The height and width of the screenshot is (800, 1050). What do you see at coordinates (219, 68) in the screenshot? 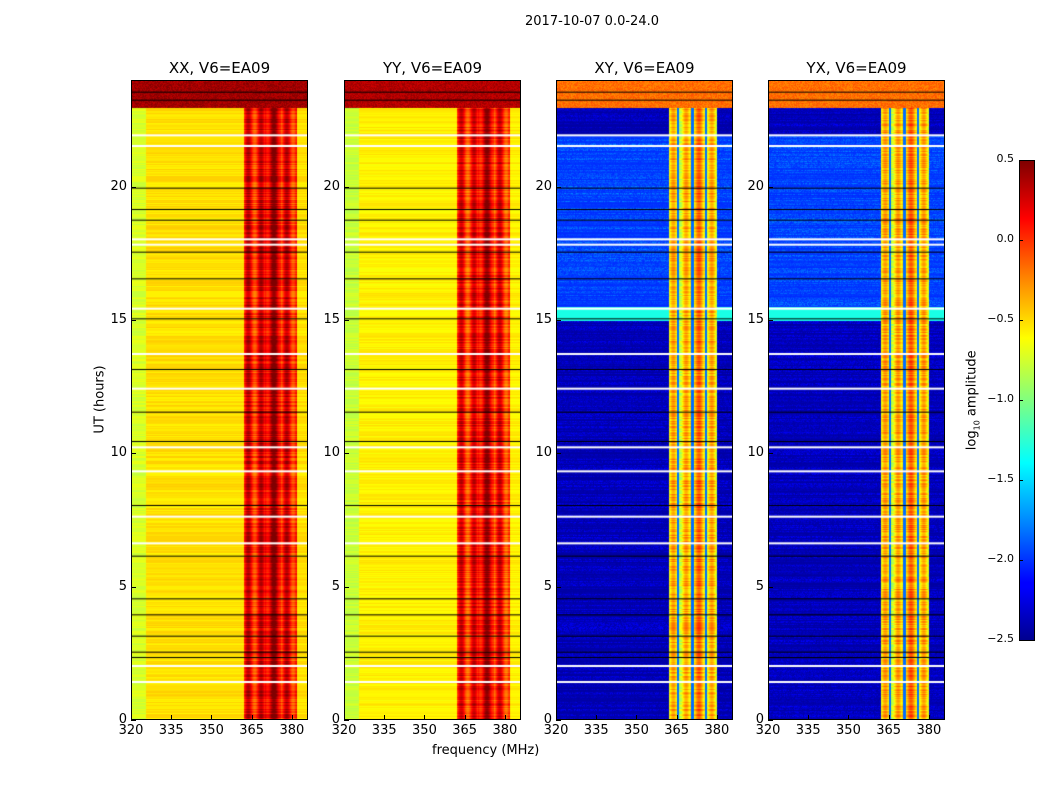
I see `panel-title: XX, V6=EA09` at bounding box center [219, 68].